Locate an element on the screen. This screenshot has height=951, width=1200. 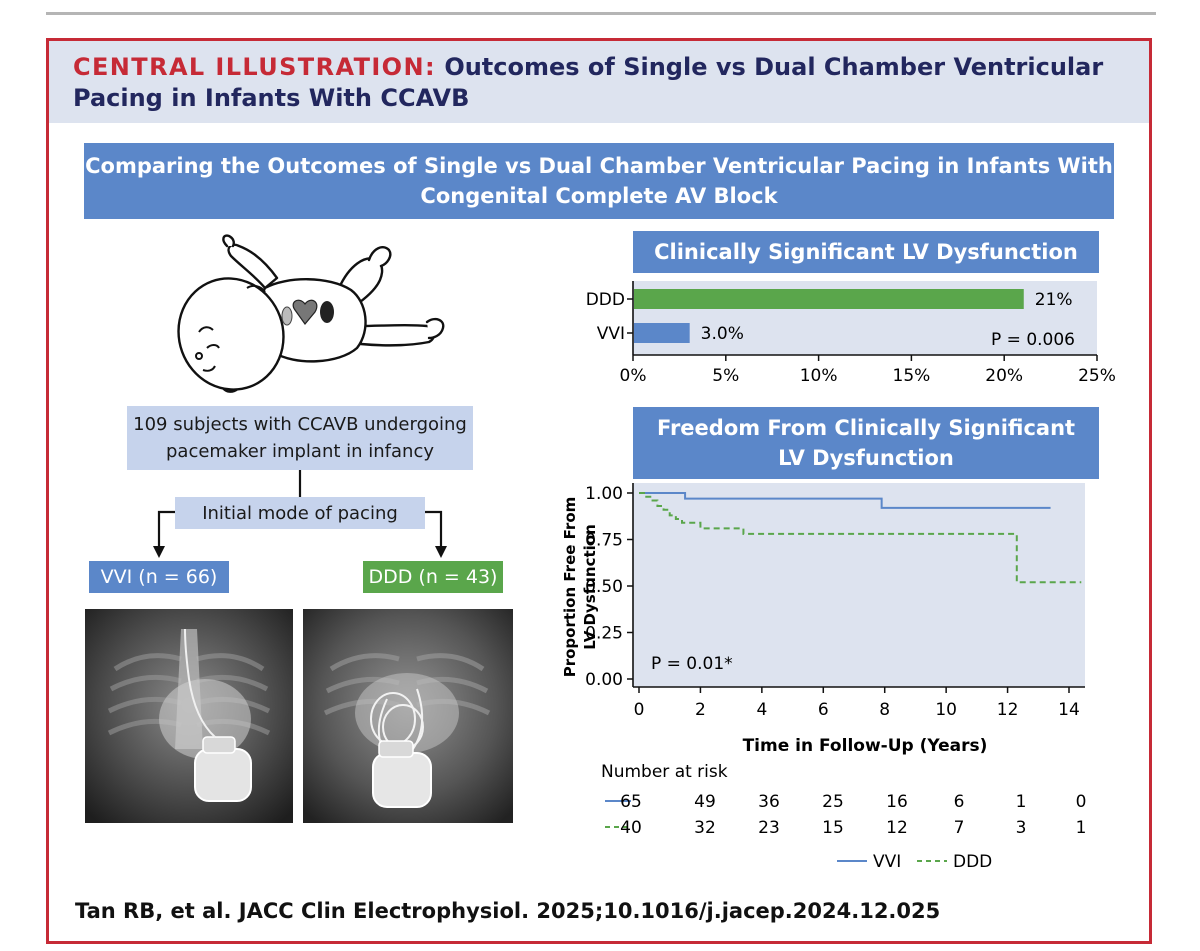
risk-cell: 32 is located at coordinates (705, 828).